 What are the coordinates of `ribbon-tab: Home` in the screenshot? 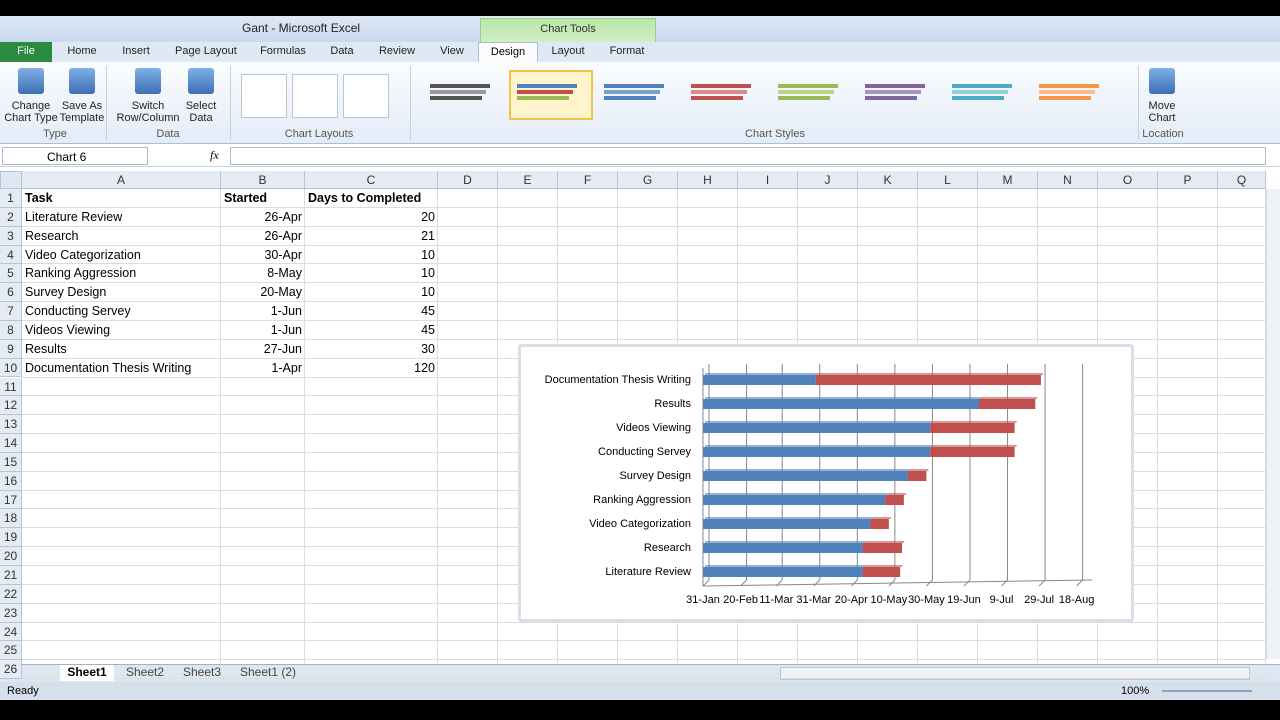 It's located at (82, 51).